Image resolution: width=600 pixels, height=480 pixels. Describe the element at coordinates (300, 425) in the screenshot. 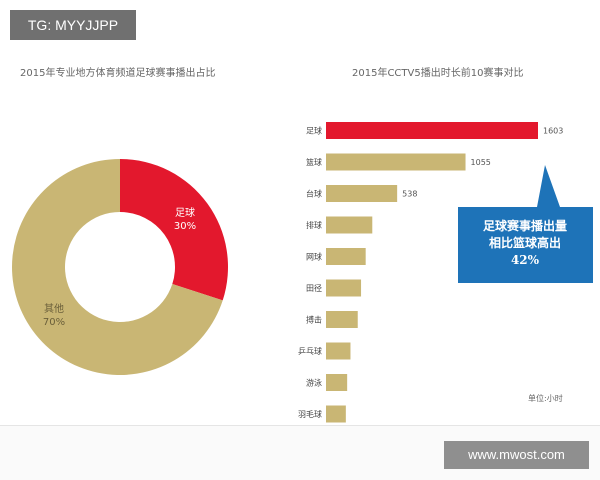

I see `divider` at that location.